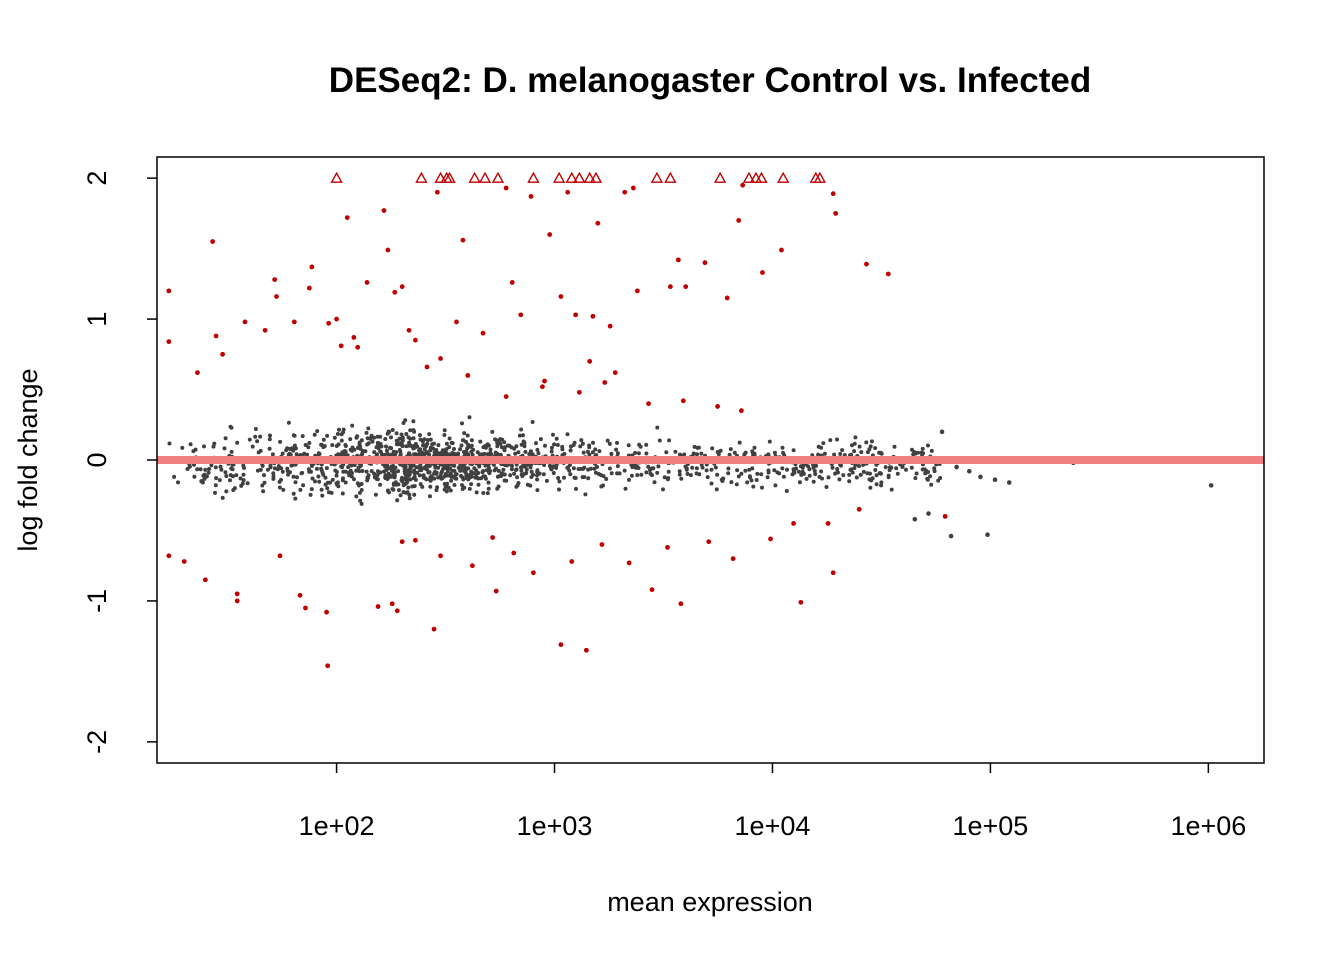 Image resolution: width=1344 pixels, height=960 pixels. I want to click on y-tick-label: 1, so click(97, 319).